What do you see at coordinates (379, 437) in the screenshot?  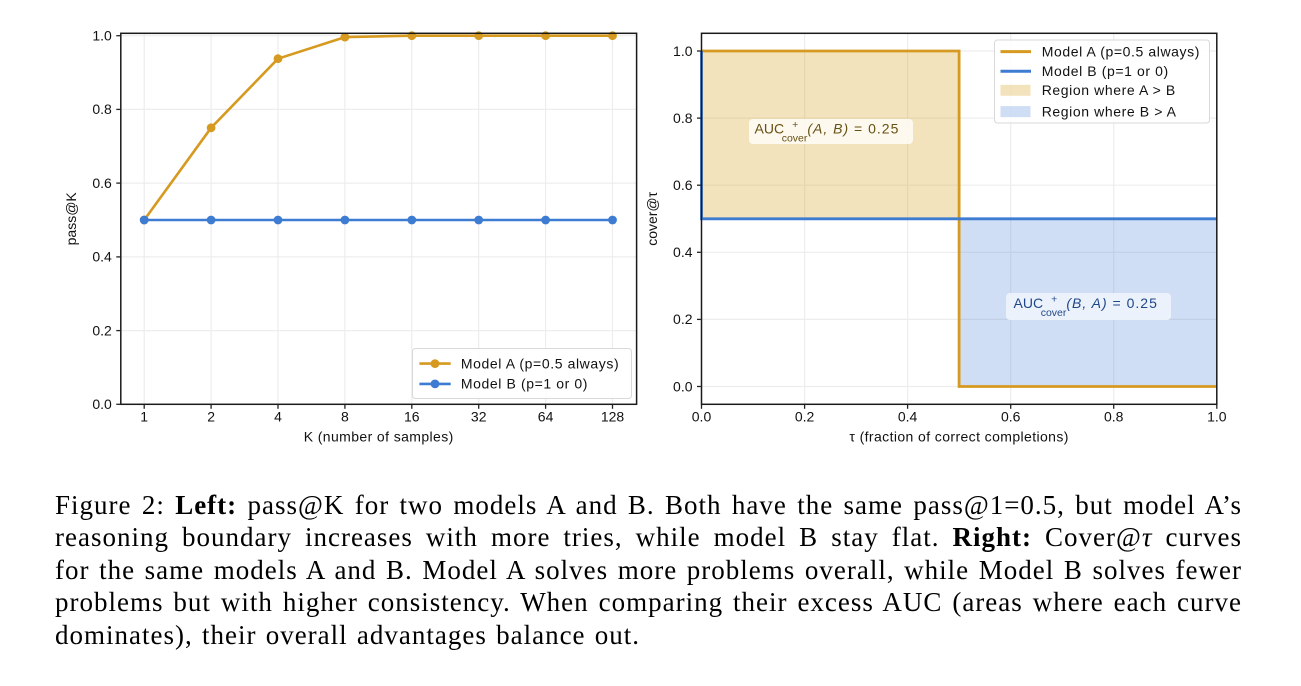 I see `svg-text: K (number of samples)` at bounding box center [379, 437].